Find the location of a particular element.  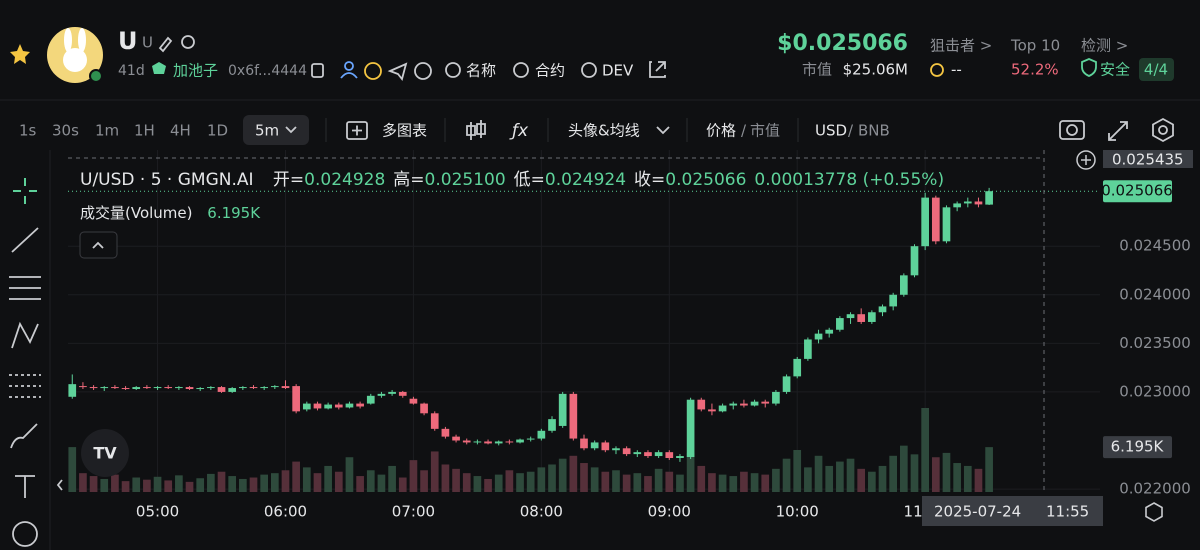

parallel-tool is located at coordinates (25, 288).